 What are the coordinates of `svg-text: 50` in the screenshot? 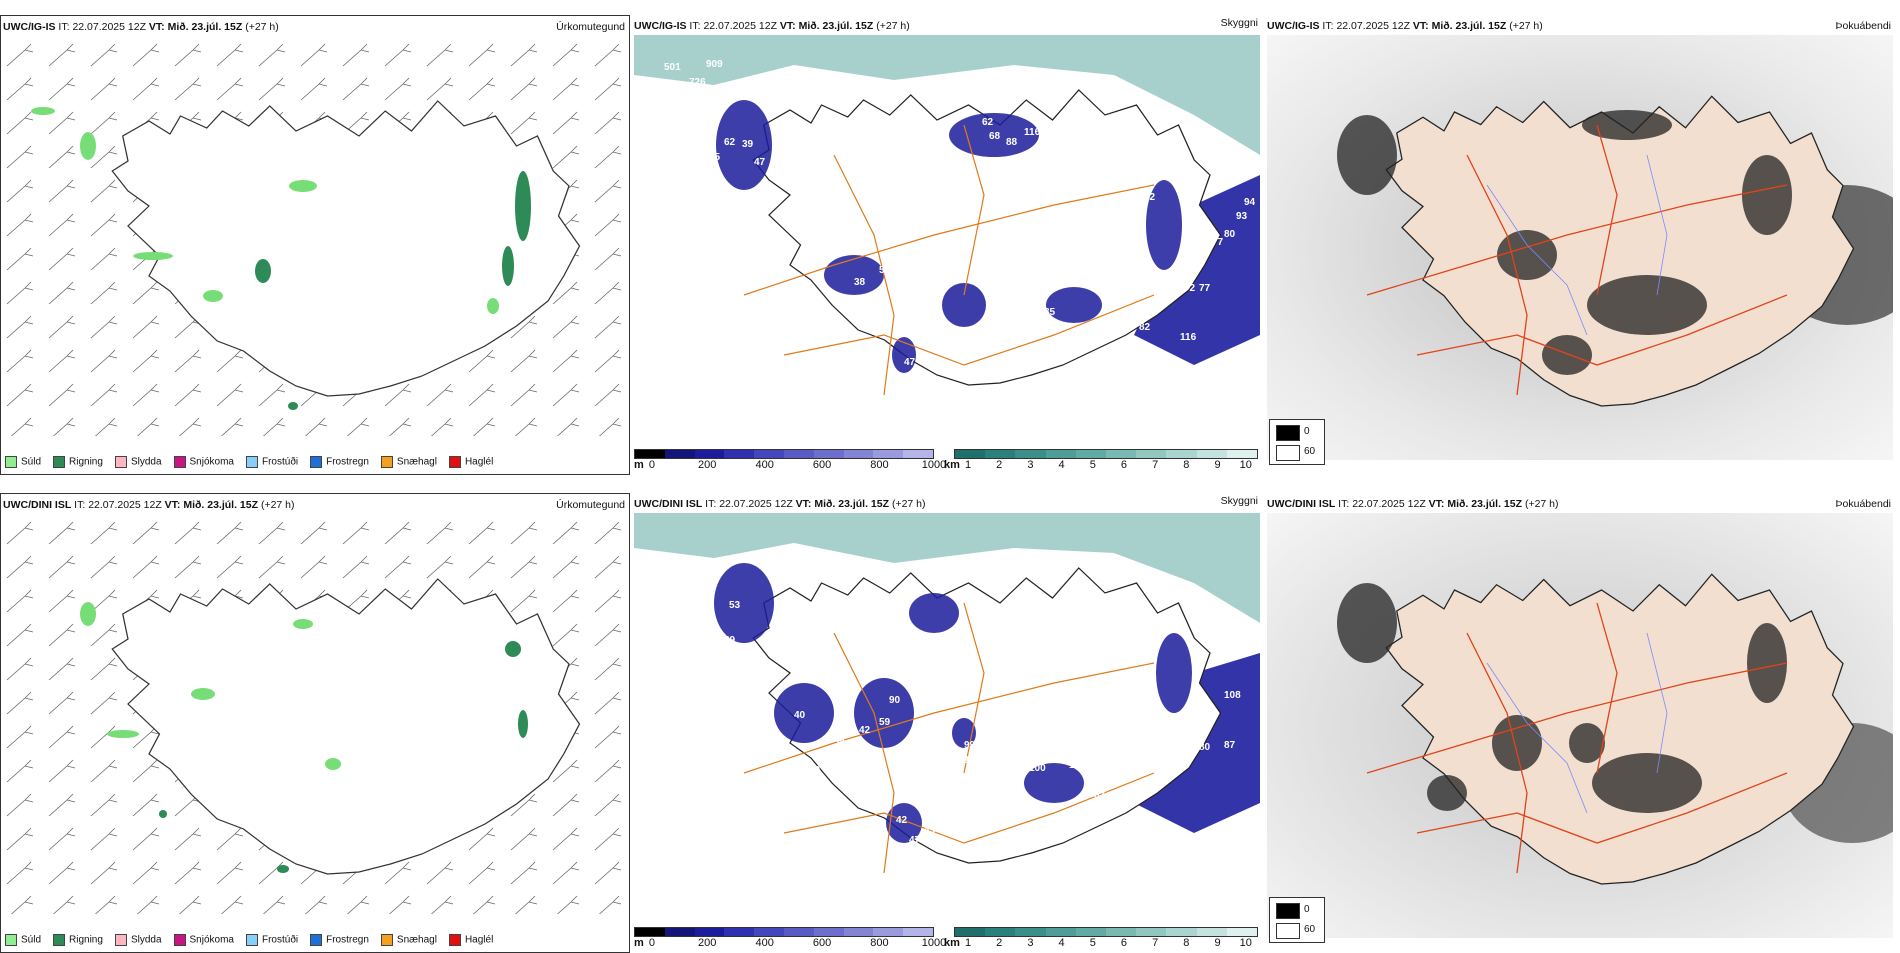 It's located at (950, 715).